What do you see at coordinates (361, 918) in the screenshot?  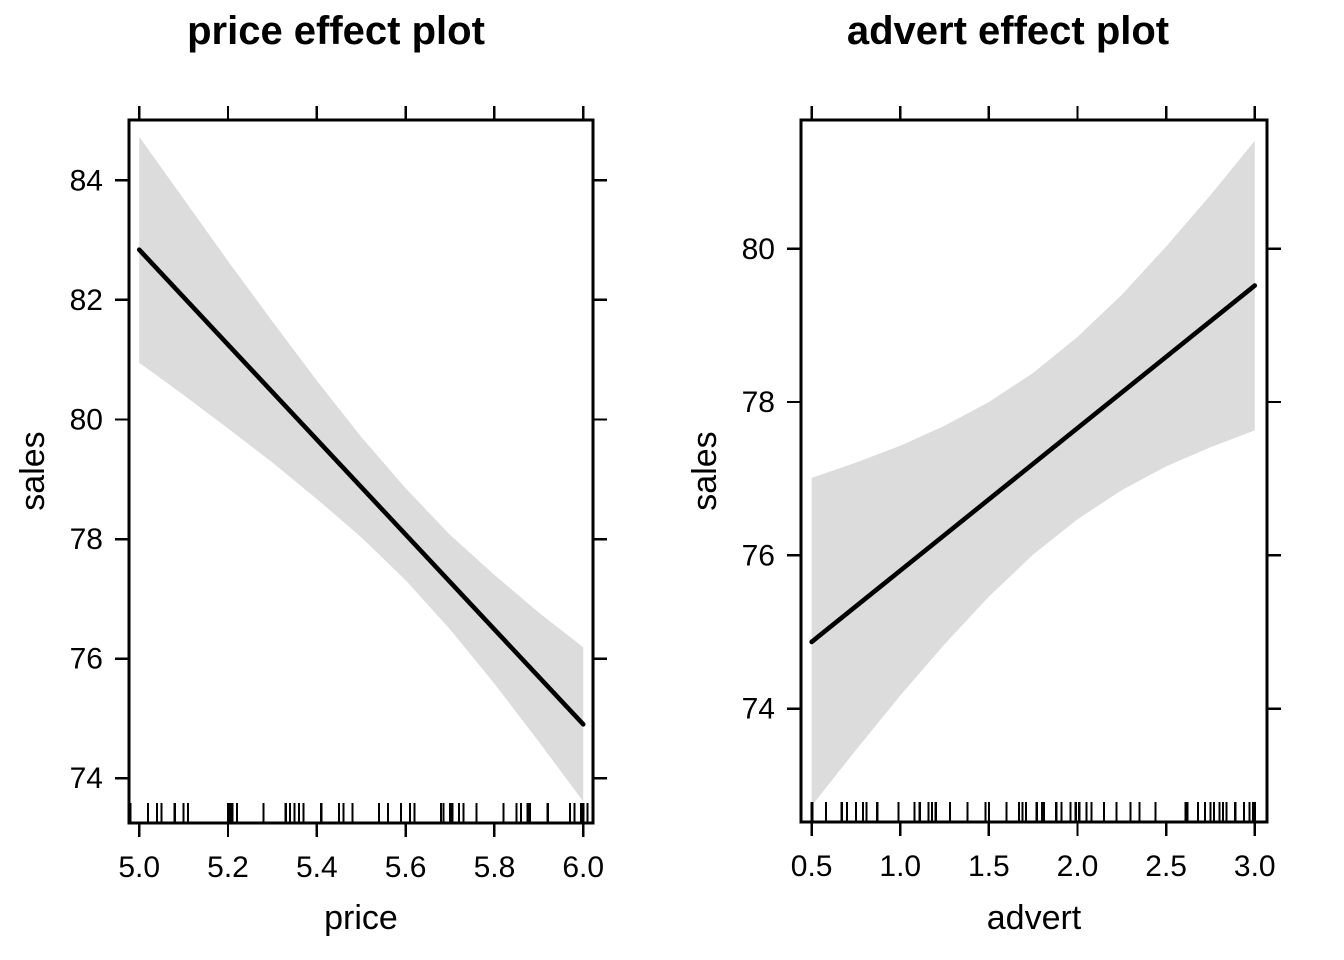 I see `x-axis-label-price: price` at bounding box center [361, 918].